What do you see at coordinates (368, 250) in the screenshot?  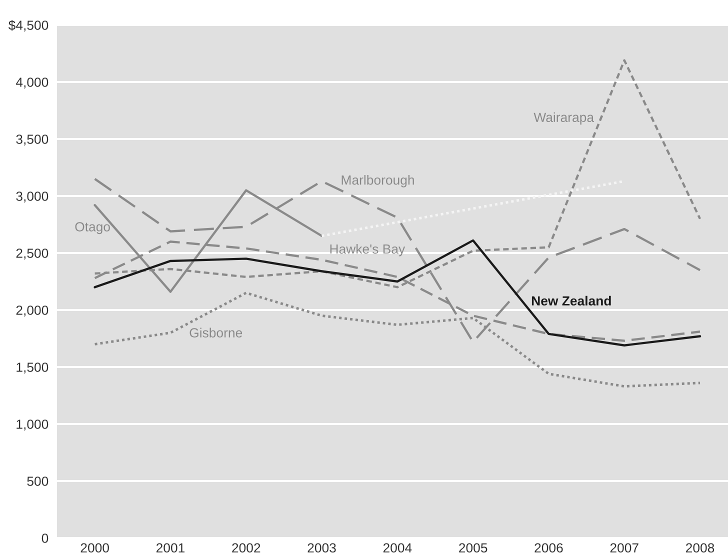 I see `series-label: Hawke's Bay` at bounding box center [368, 250].